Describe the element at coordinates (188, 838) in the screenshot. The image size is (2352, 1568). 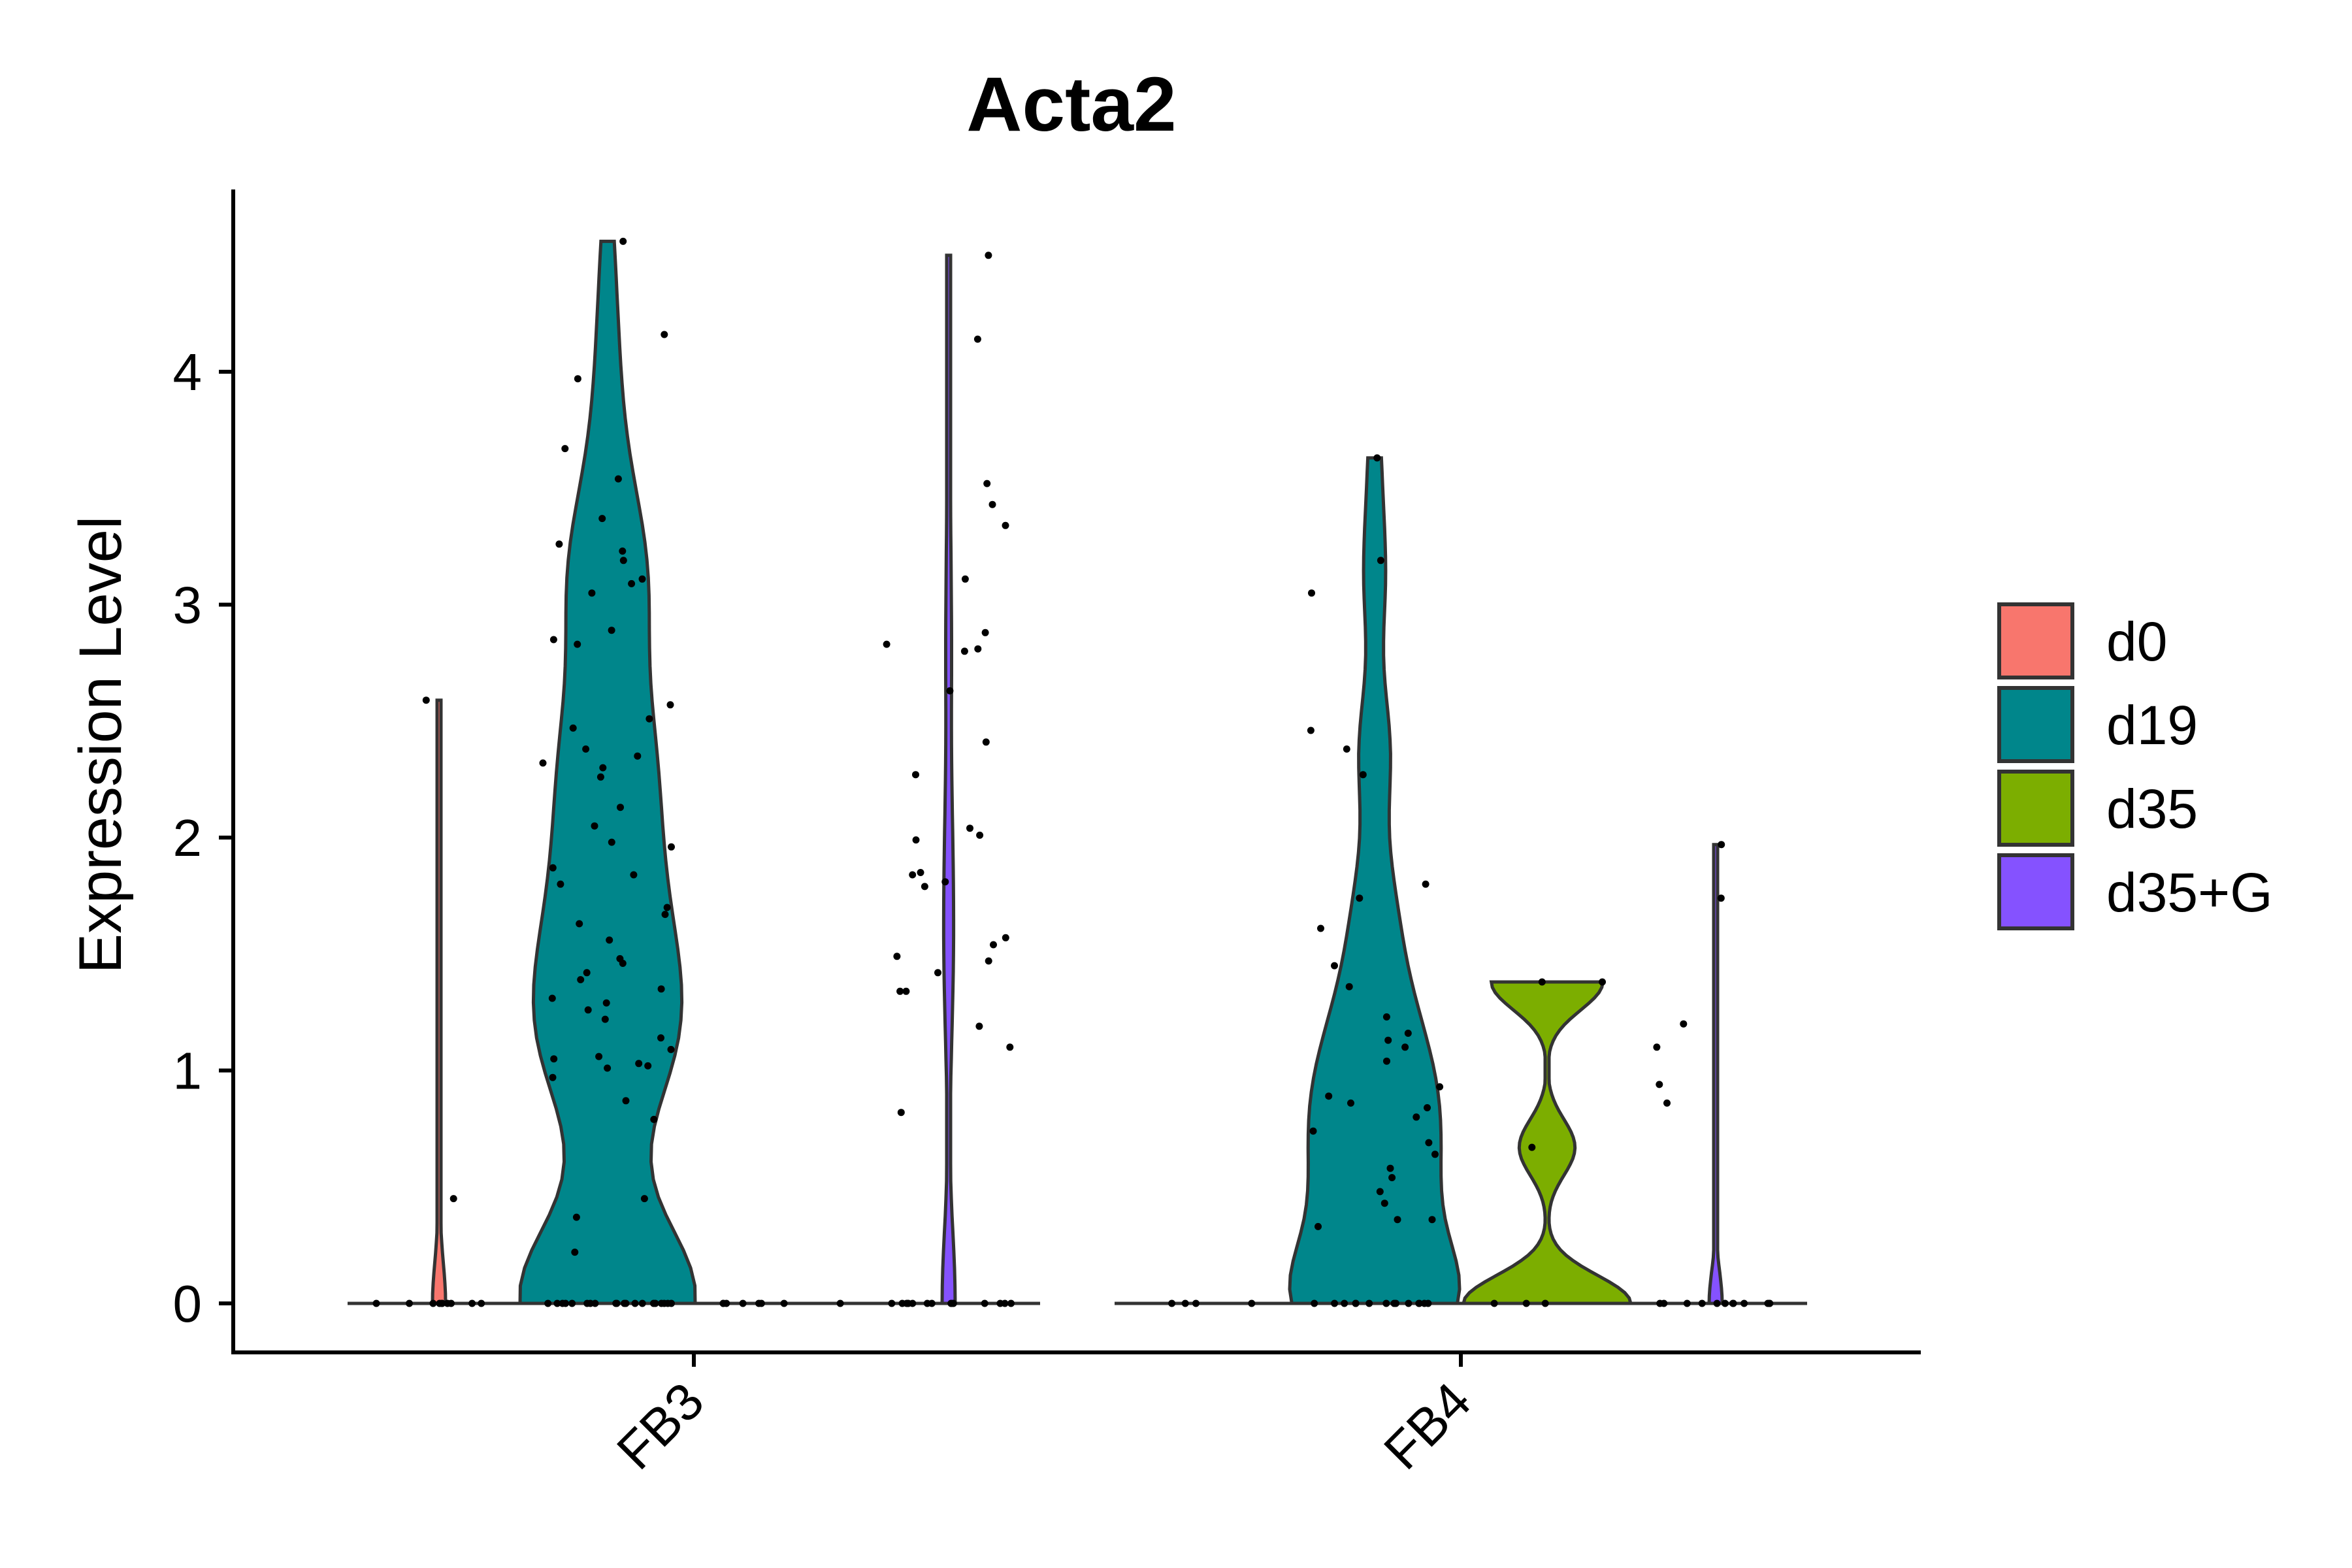
I see `y-tick-label: 2` at that location.